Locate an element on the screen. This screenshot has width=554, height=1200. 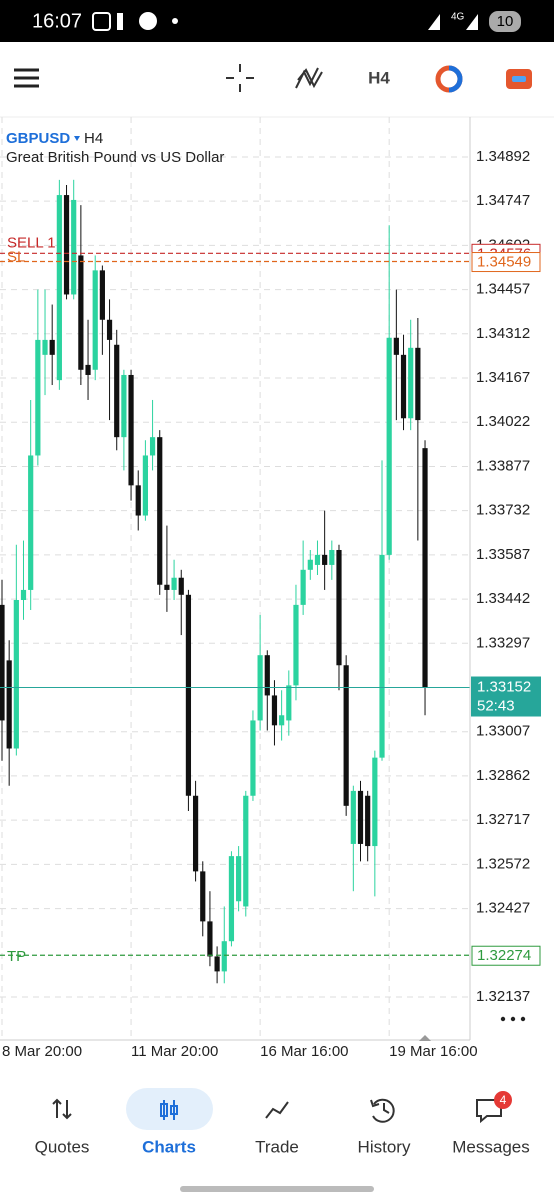
trade-icon is located at coordinates (277, 1110).